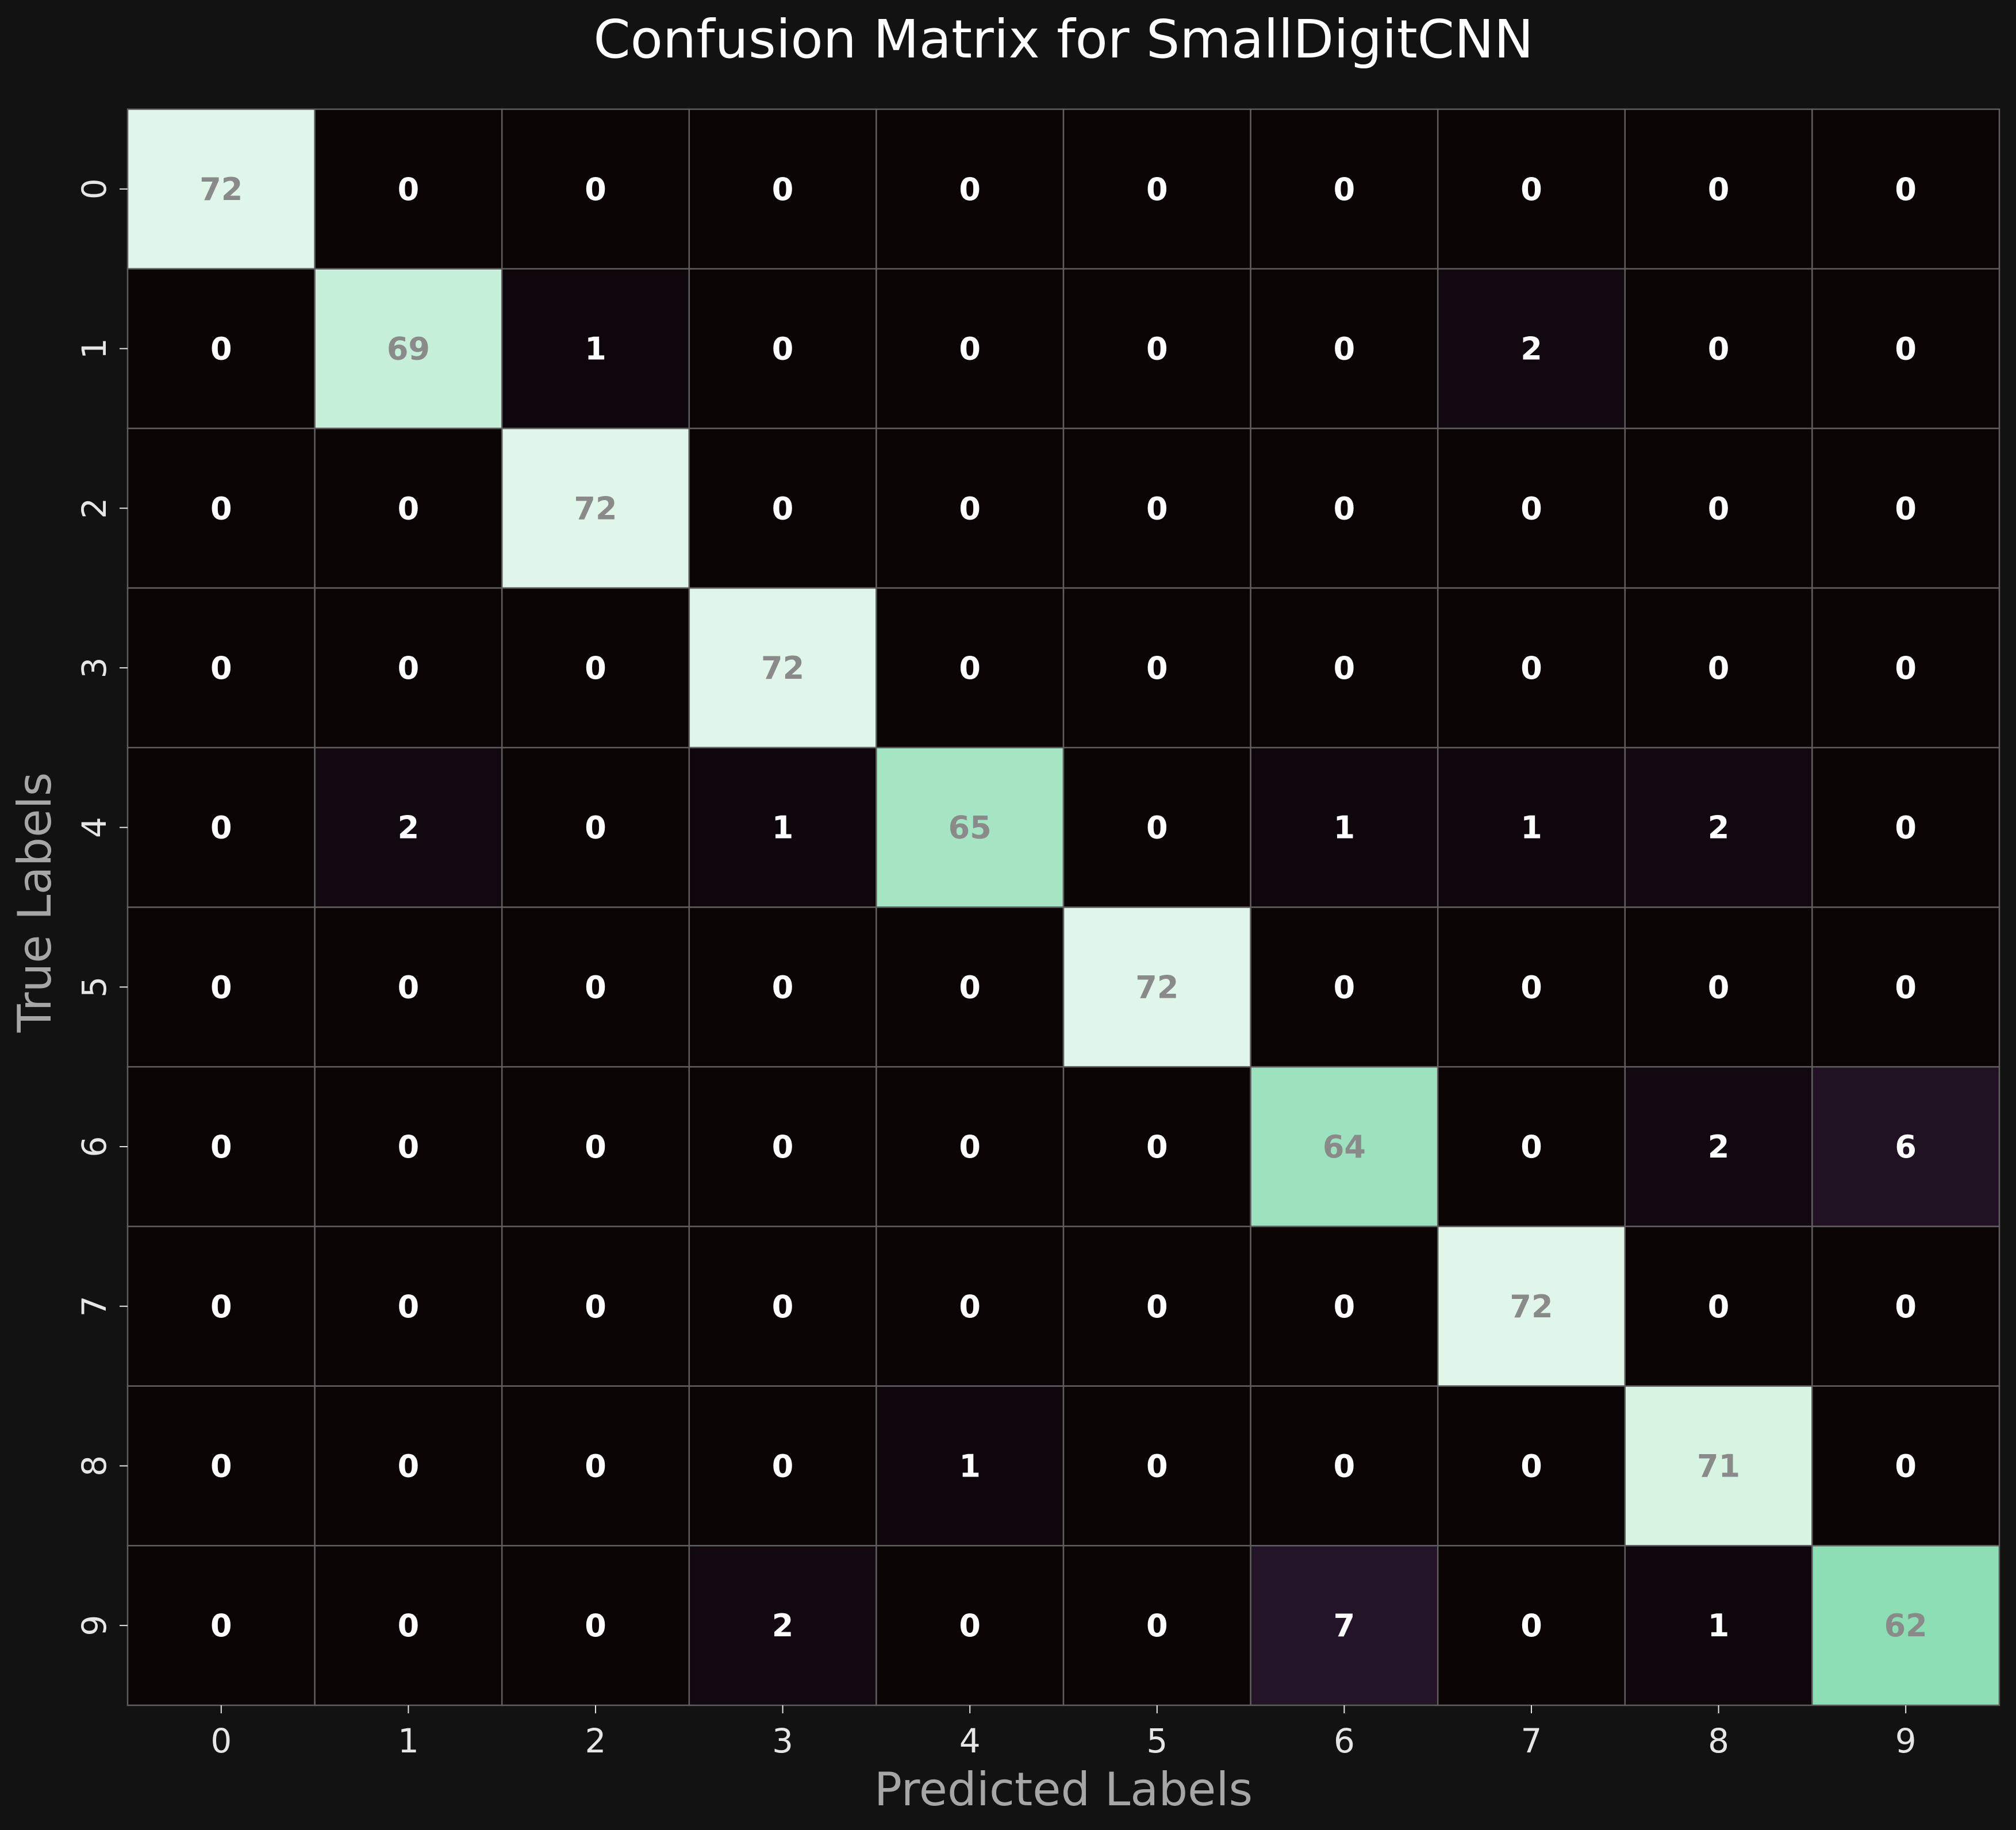 The image size is (2016, 1830). I want to click on heatmap-cell-r6-c4, so click(970, 1147).